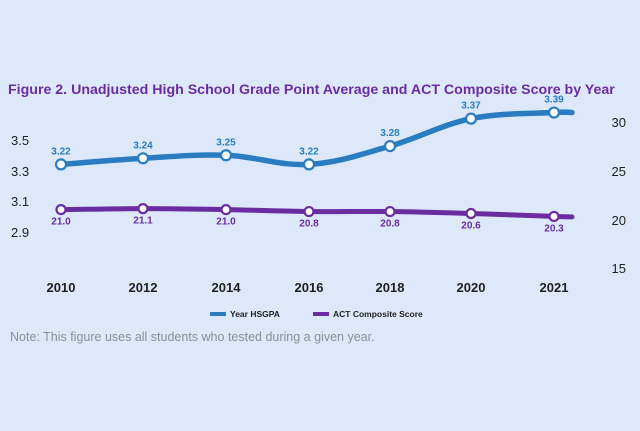 The image size is (640, 431). I want to click on left-tick-label: 3.5, so click(20, 140).